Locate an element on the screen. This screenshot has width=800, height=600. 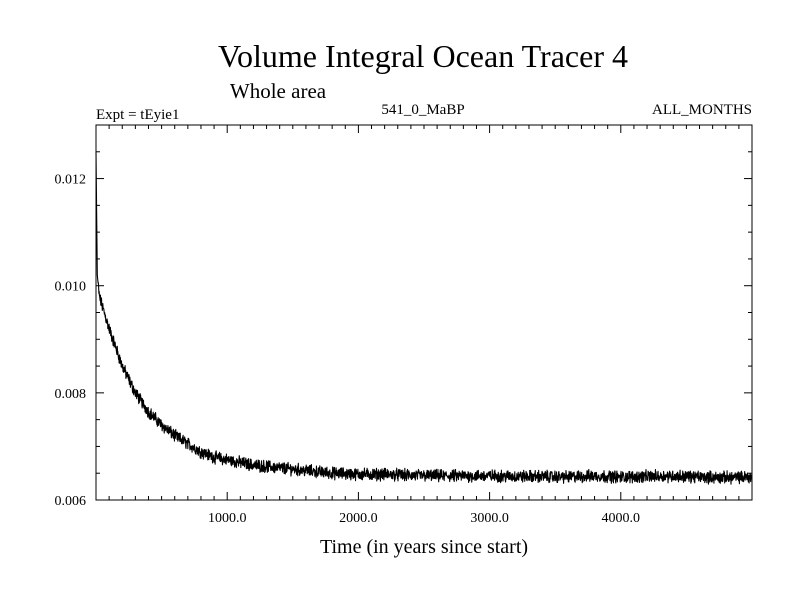
x-axis-tick-labels: 1000.0 2000.0 3000.0 4000.0 is located at coordinates (424, 518).